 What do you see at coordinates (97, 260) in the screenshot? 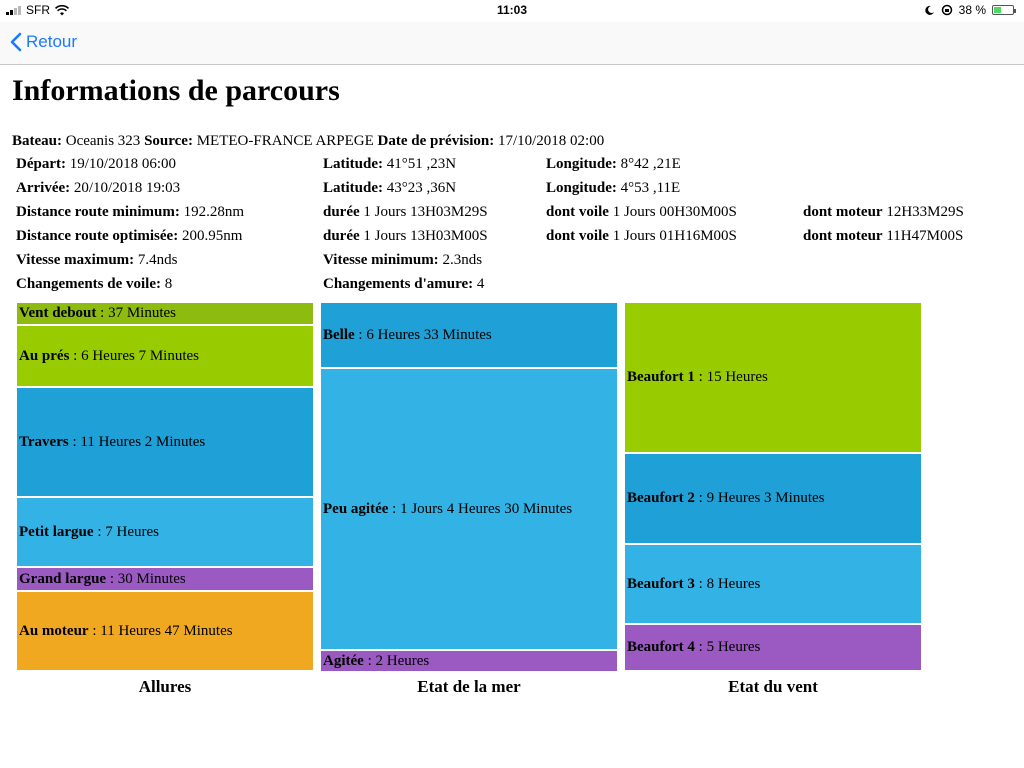
I see `vitesse-max-info: Vitesse maximum: 7.4nds` at bounding box center [97, 260].